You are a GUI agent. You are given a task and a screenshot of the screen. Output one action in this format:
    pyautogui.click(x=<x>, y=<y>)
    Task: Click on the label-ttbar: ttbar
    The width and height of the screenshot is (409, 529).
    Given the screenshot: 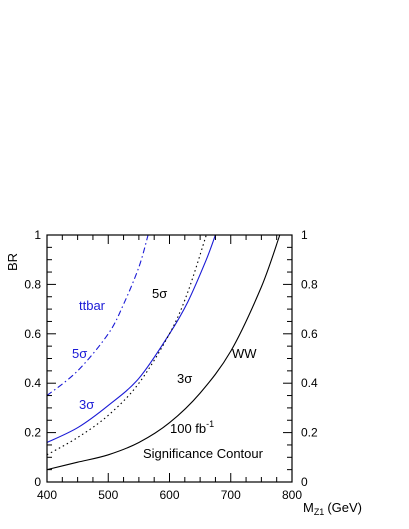 What is the action you would take?
    pyautogui.click(x=92, y=305)
    